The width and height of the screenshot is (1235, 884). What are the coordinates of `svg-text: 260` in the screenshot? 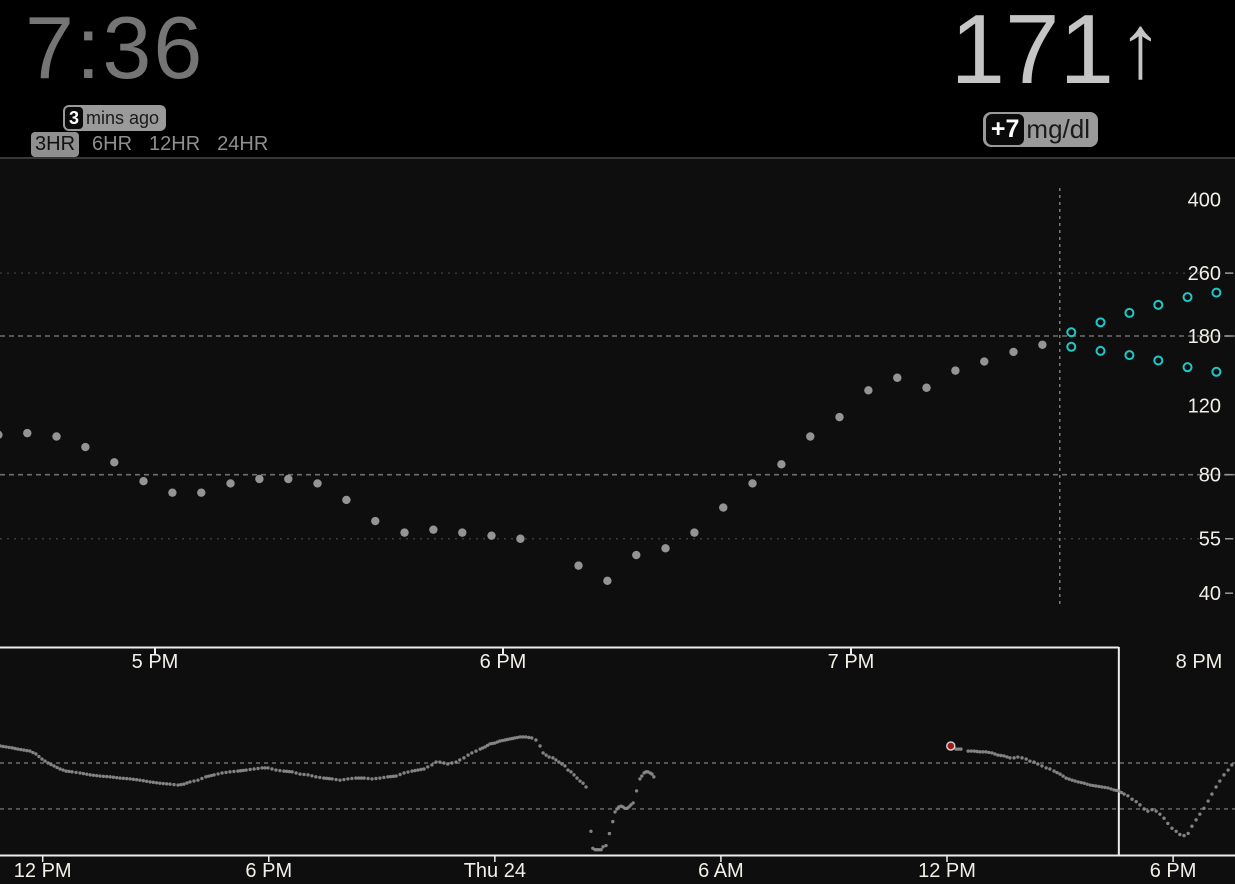 It's located at (1204, 274).